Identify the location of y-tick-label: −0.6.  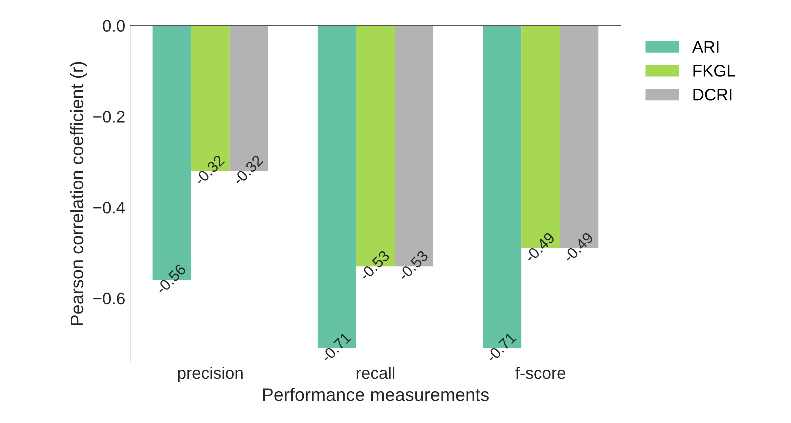
(109, 298).